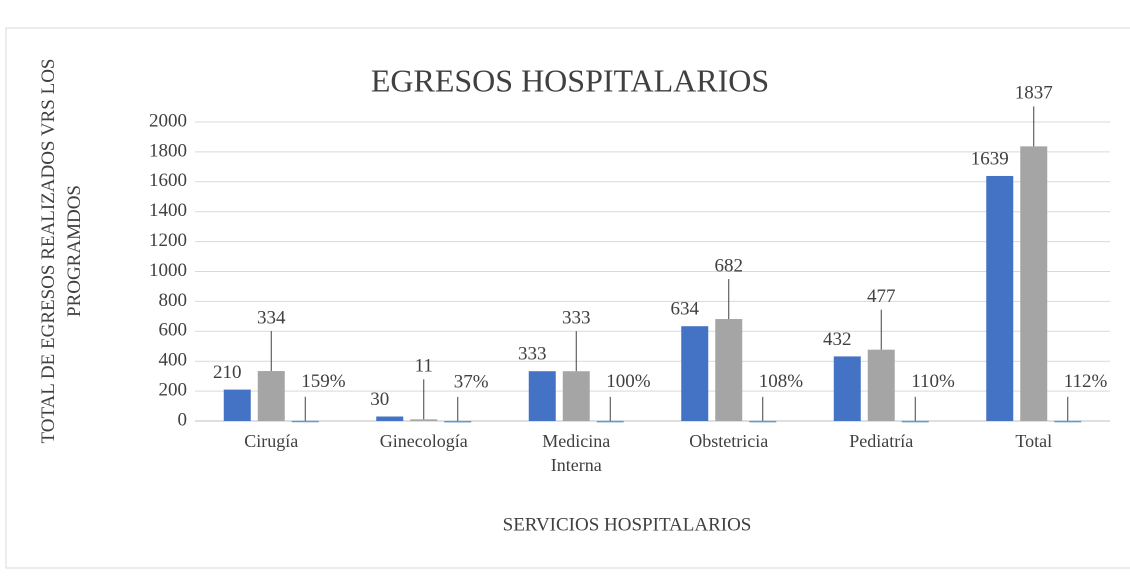 The width and height of the screenshot is (1130, 577). What do you see at coordinates (424, 366) in the screenshot?
I see `data-label: 11` at bounding box center [424, 366].